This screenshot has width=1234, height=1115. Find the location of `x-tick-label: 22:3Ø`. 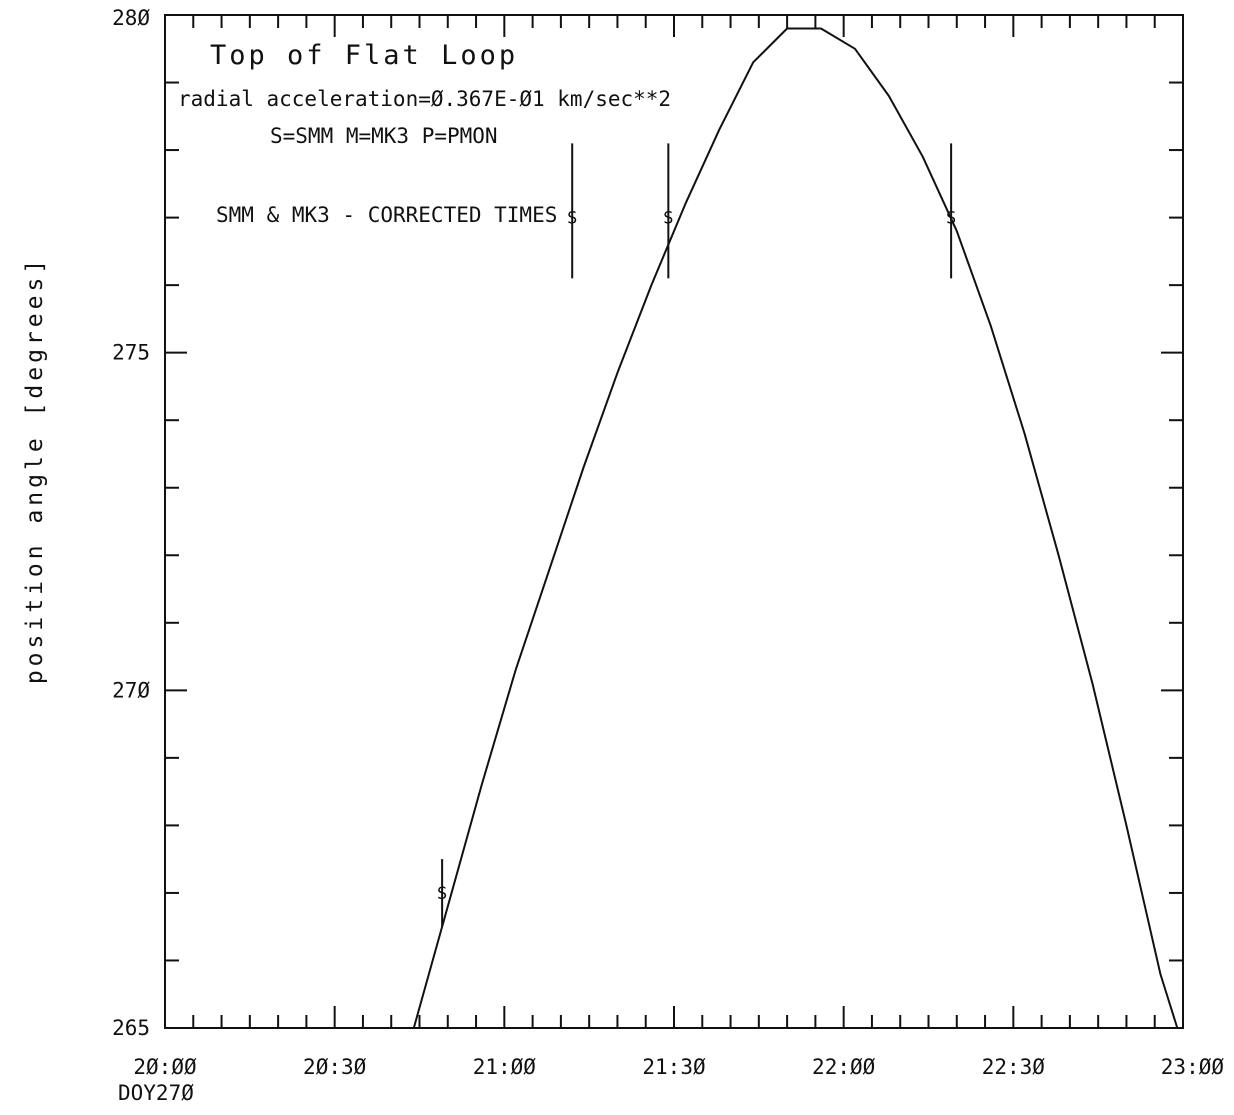

x-tick-label: 22:3Ø is located at coordinates (1014, 1067).